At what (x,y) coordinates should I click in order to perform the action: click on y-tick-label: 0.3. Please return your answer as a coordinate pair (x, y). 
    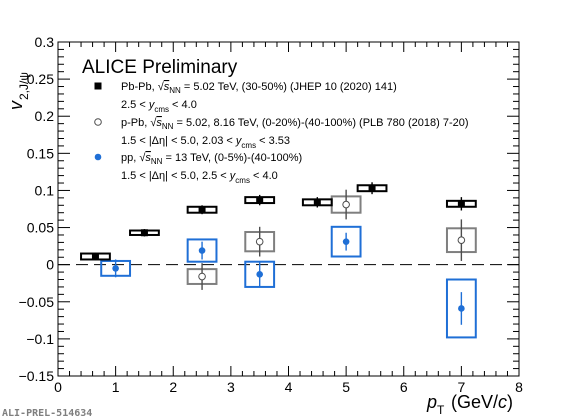
    Looking at the image, I should click on (45, 42).